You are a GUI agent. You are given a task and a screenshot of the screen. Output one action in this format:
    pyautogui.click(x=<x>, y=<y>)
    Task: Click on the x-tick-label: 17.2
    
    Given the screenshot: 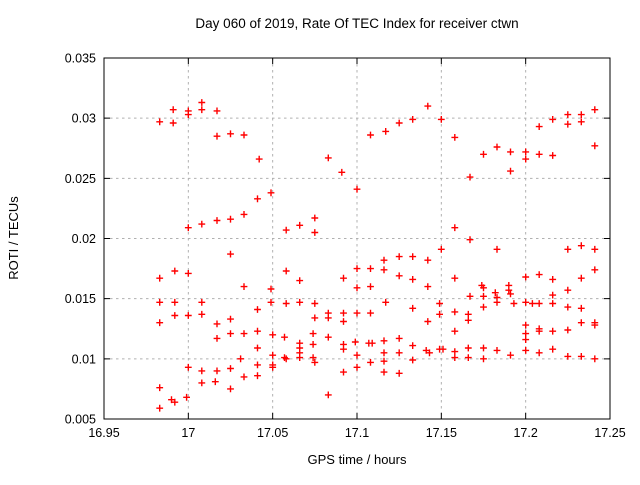 What is the action you would take?
    pyautogui.click(x=525, y=433)
    